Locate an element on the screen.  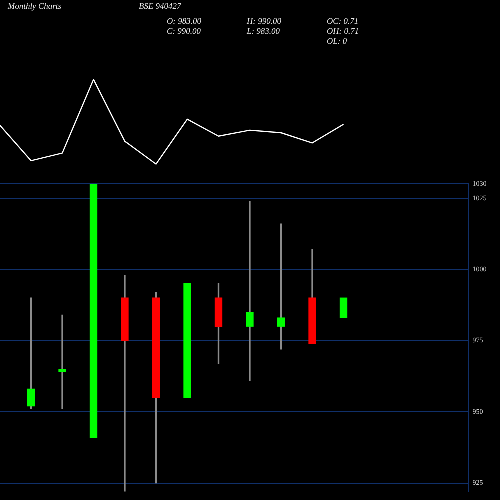
chart-title: Monthly Charts is located at coordinates (35, 6).